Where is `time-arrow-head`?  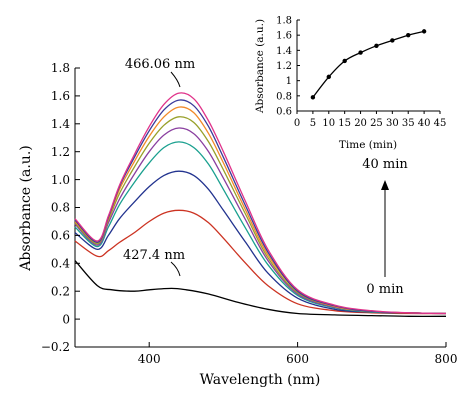
time-arrow-head is located at coordinates (385, 185).